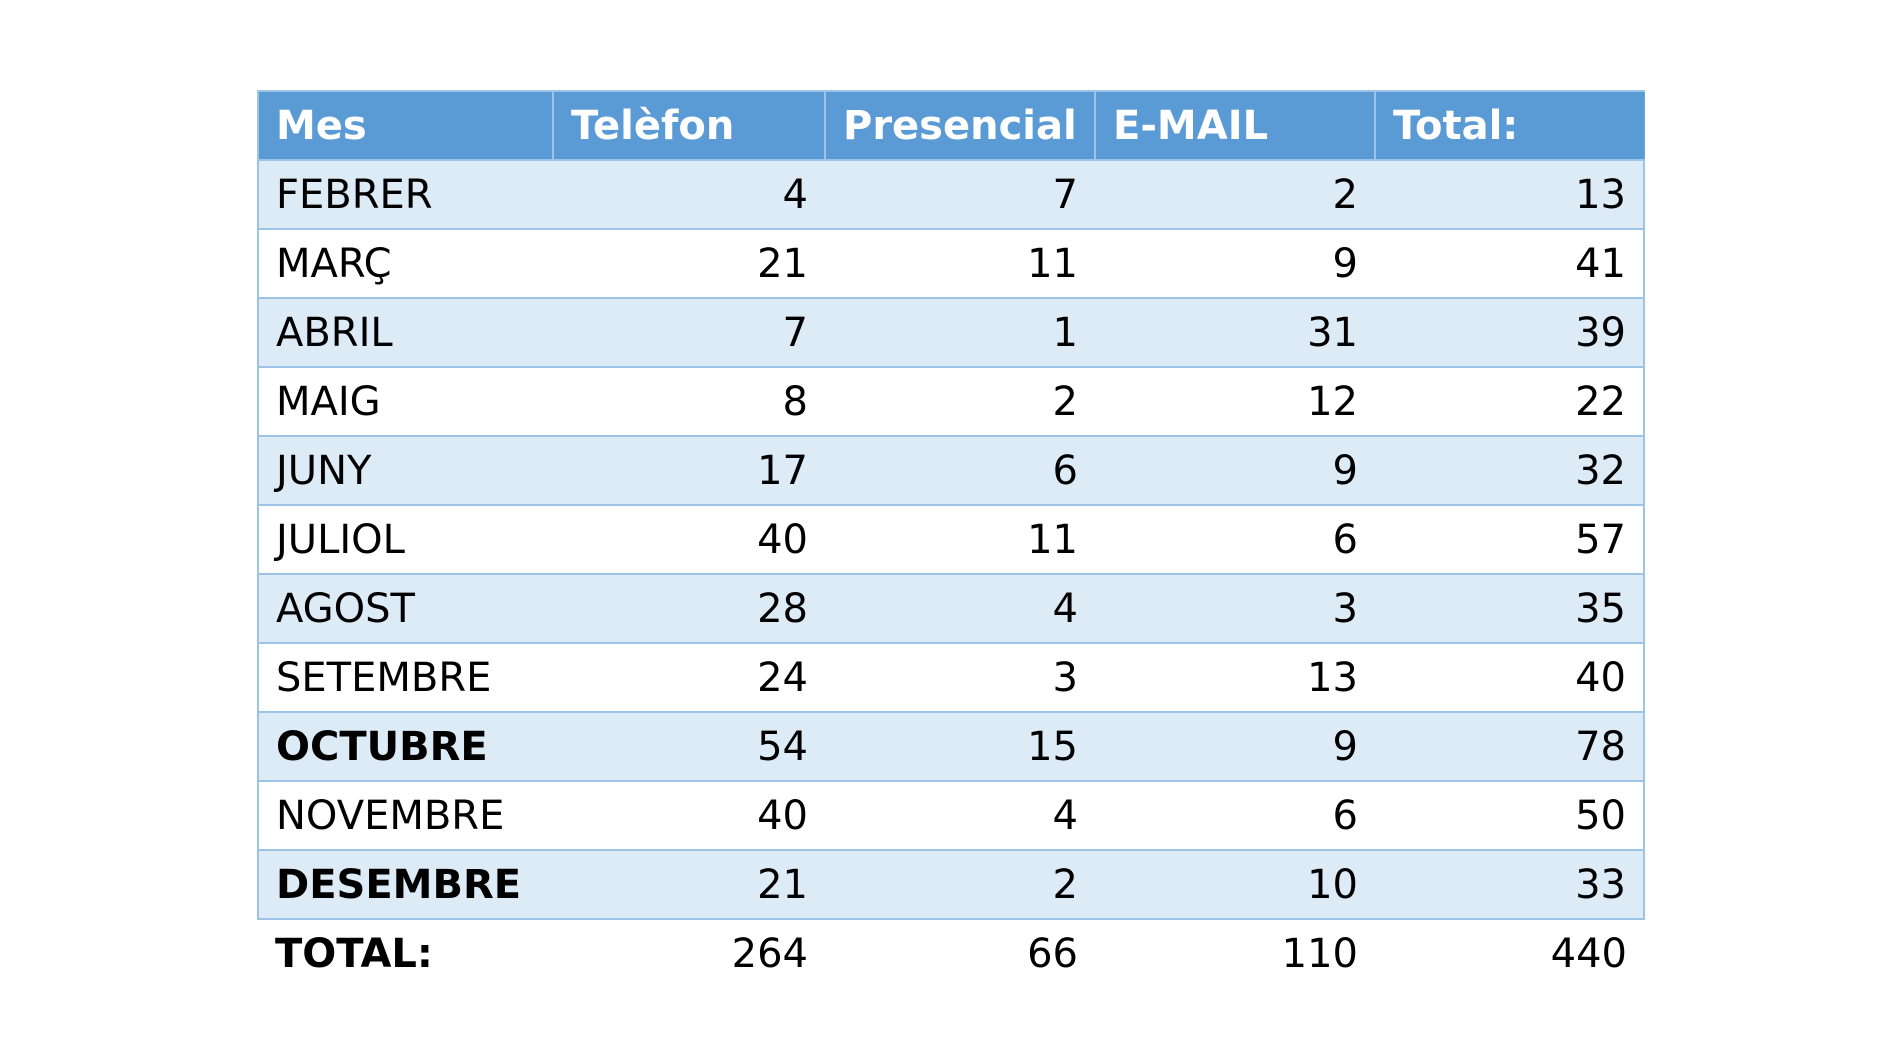  I want to click on header-cell: Telèfon, so click(689, 125).